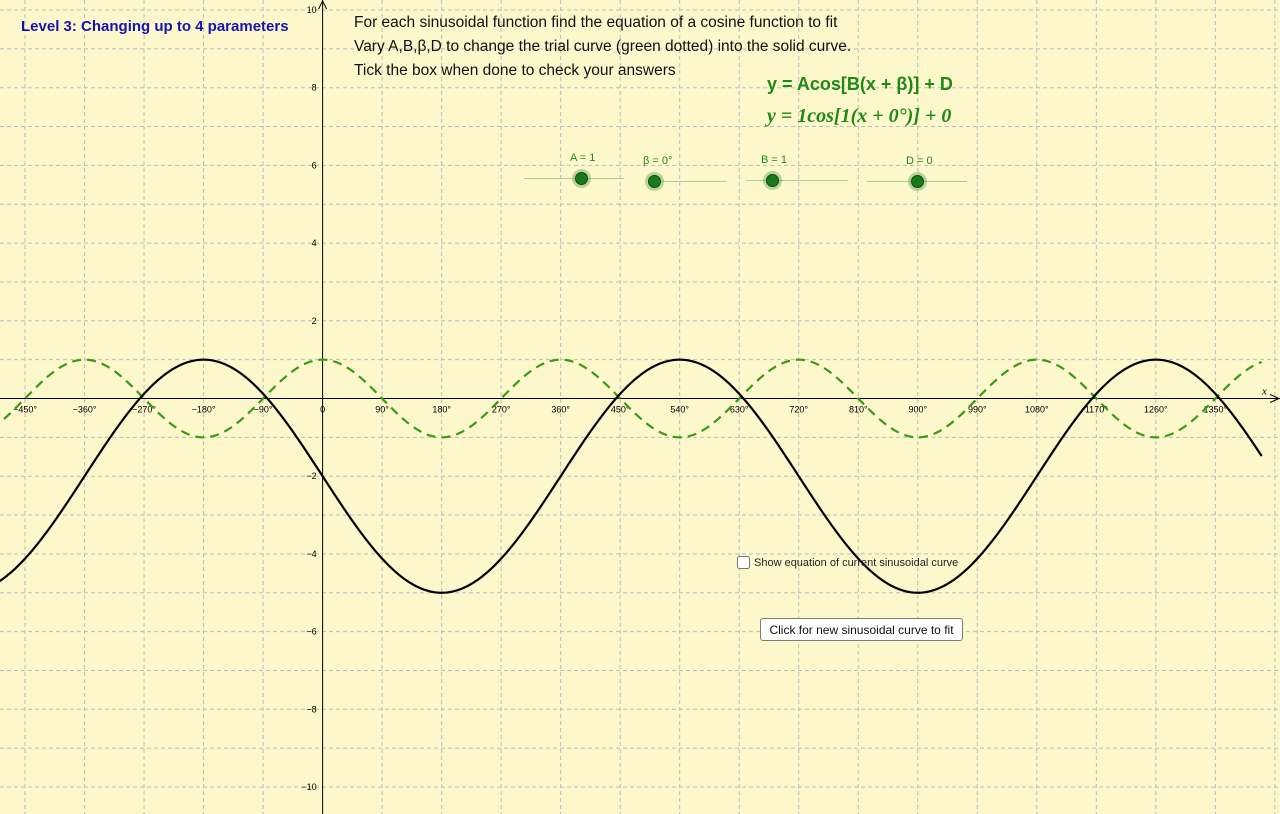 The height and width of the screenshot is (814, 1280). Describe the element at coordinates (314, 321) in the screenshot. I see `y-tick-label: 2` at that location.